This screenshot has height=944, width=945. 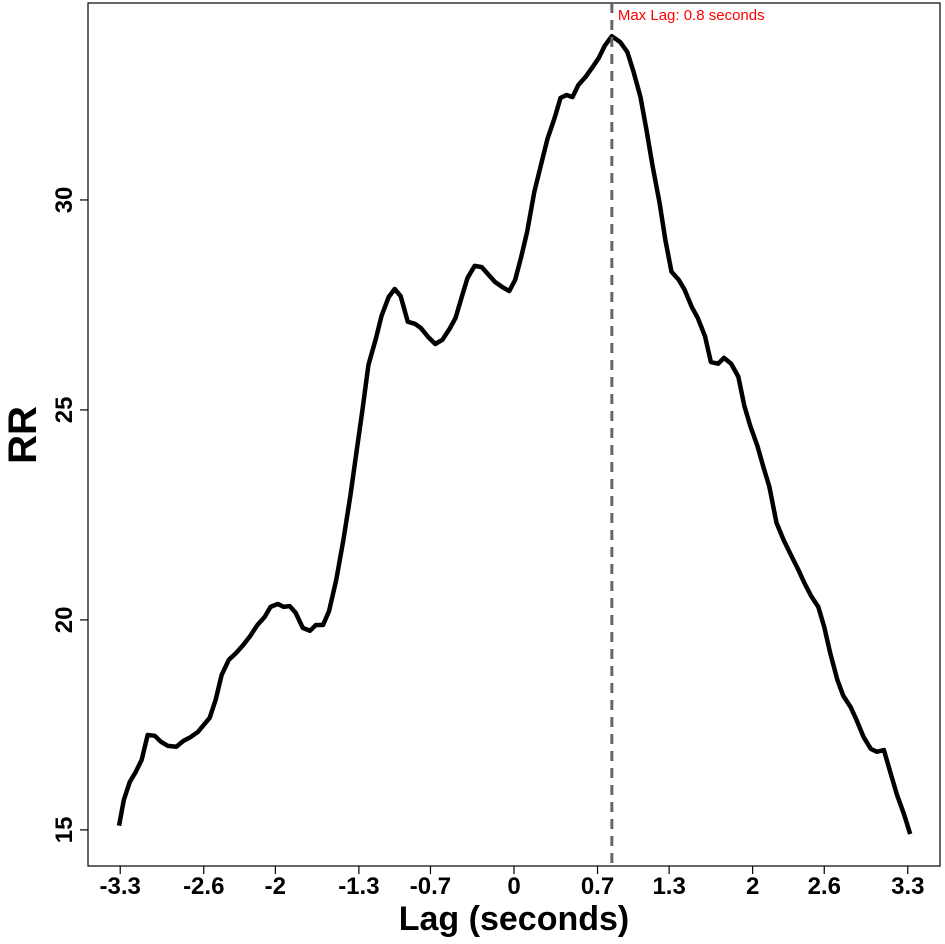 I want to click on x-tick-label: 1.3, so click(x=668, y=886).